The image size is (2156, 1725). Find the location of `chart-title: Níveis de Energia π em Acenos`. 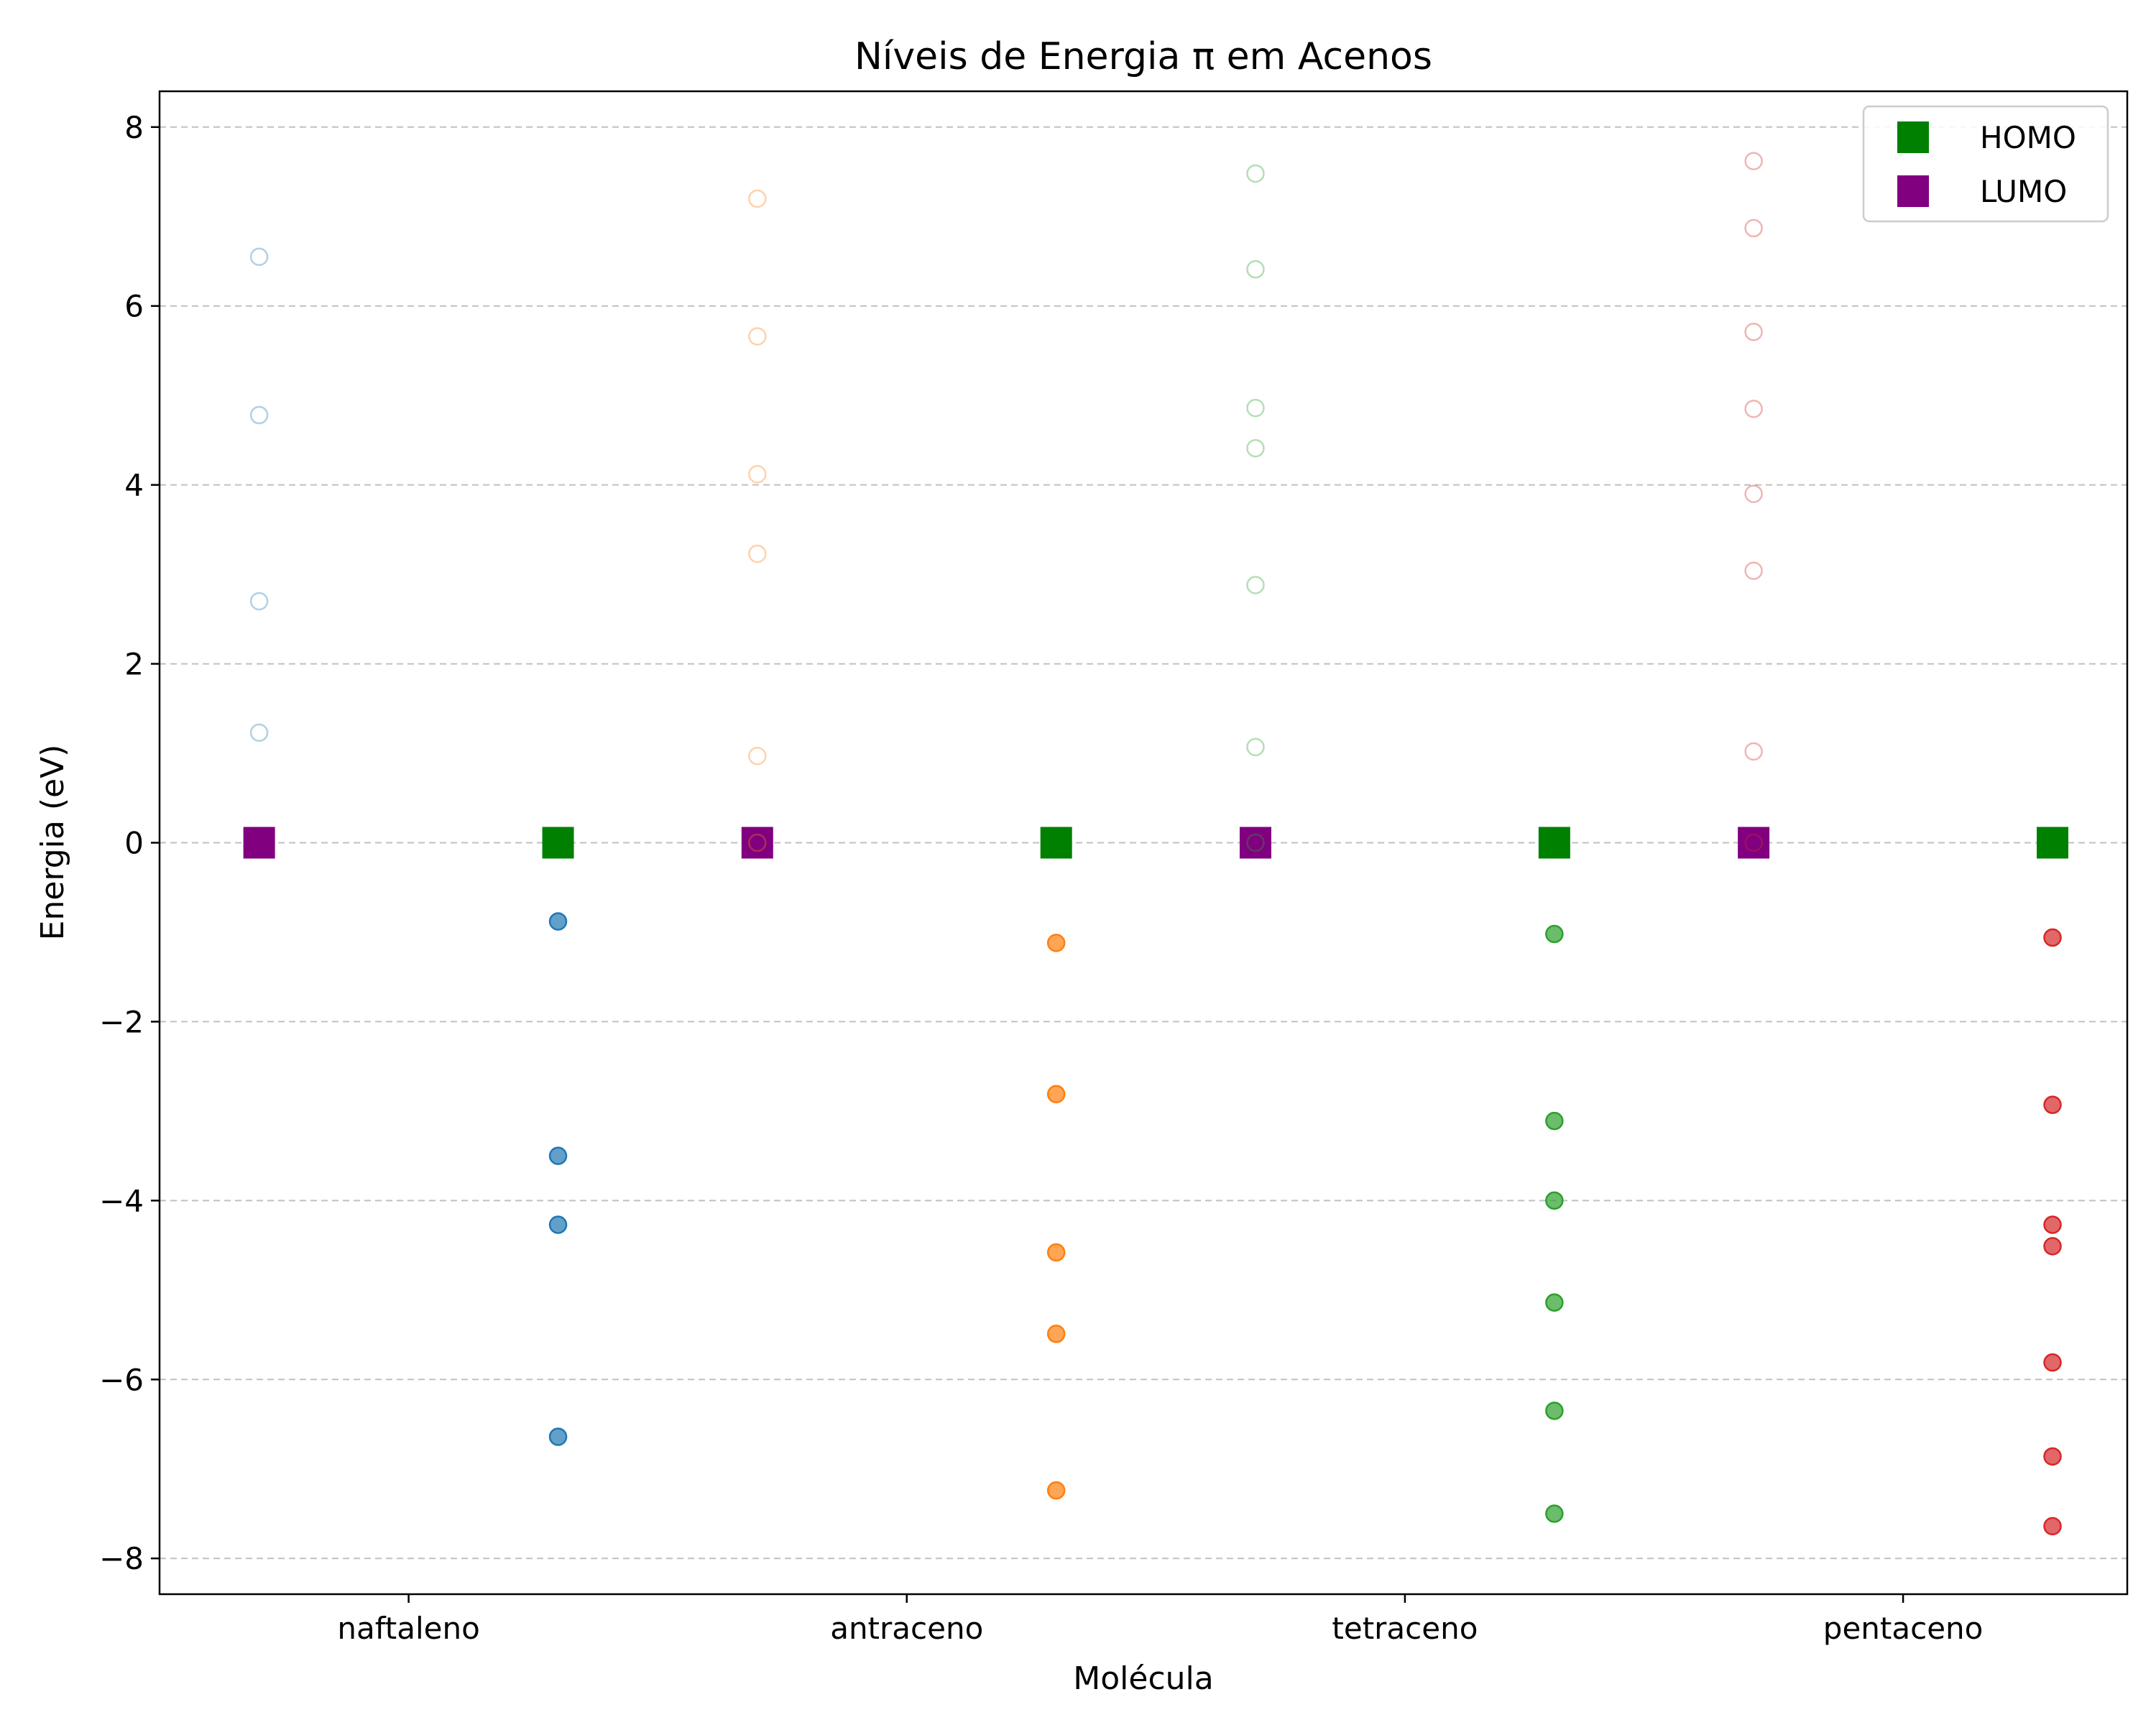

chart-title: Níveis de Energia π em Acenos is located at coordinates (1143, 56).